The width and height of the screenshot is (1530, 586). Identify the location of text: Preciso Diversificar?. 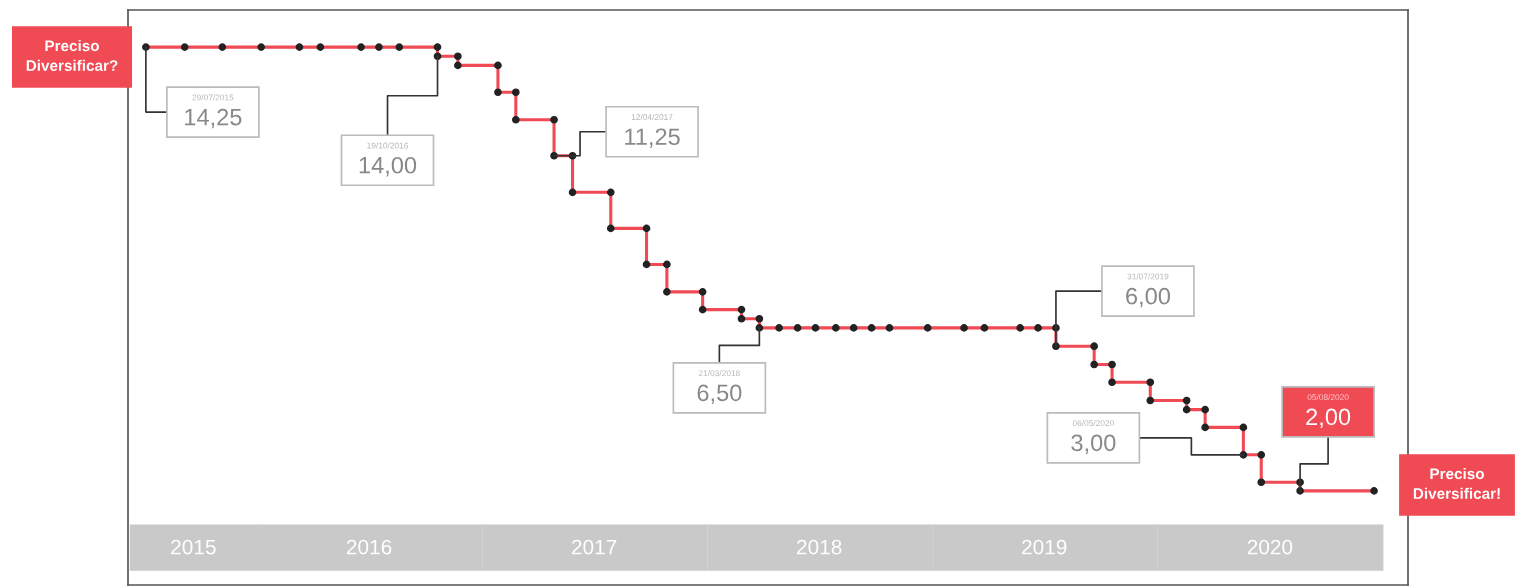
(72, 55).